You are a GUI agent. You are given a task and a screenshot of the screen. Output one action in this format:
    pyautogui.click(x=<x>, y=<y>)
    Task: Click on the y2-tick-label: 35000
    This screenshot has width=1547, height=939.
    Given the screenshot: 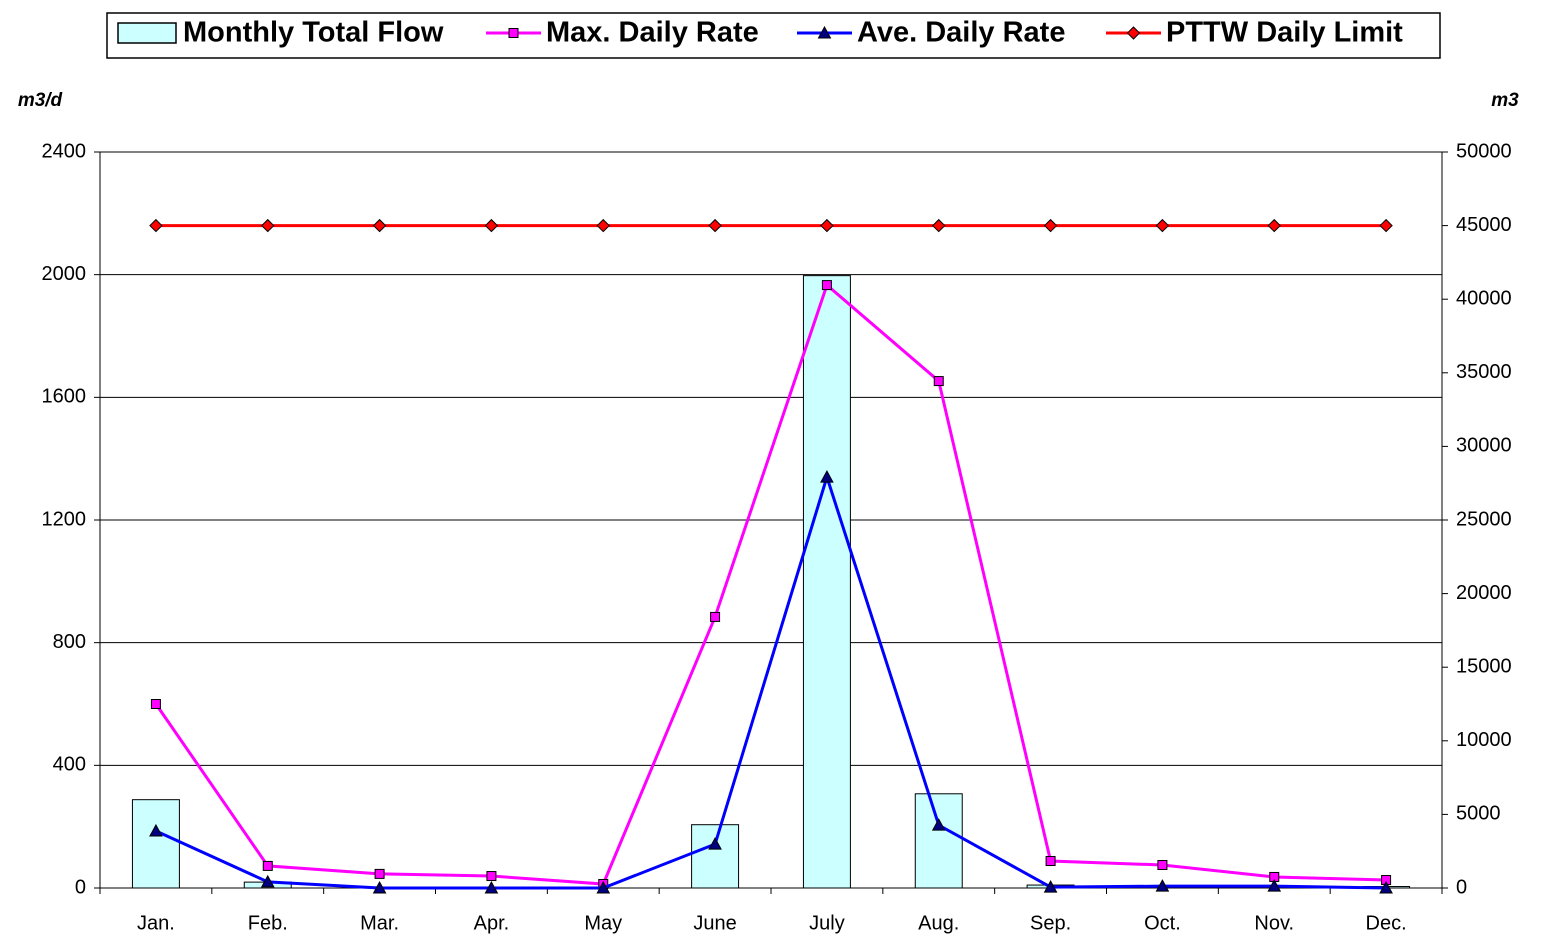 What is the action you would take?
    pyautogui.click(x=1484, y=372)
    